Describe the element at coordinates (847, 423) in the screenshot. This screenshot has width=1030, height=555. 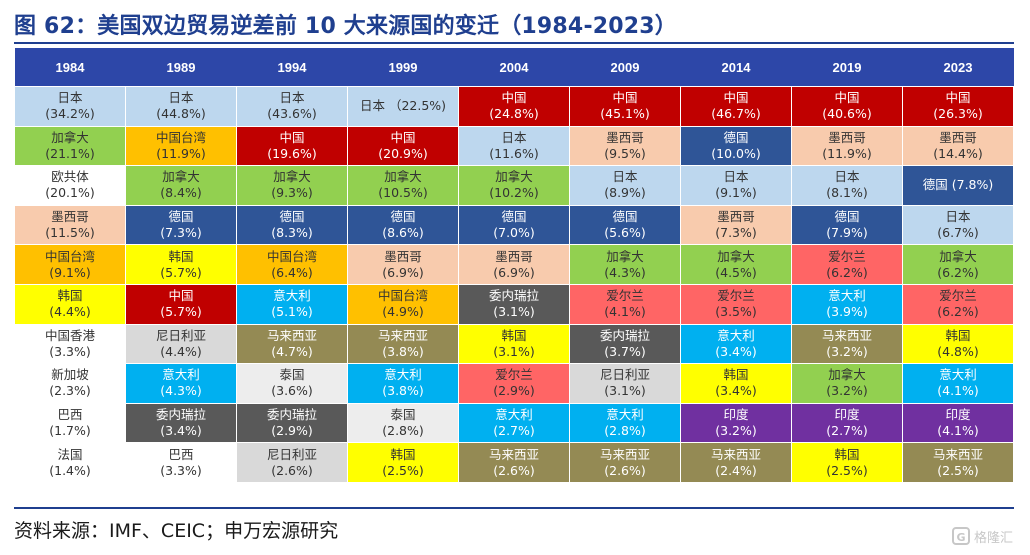
I see `country-cell: 印度 (2.7%)` at that location.